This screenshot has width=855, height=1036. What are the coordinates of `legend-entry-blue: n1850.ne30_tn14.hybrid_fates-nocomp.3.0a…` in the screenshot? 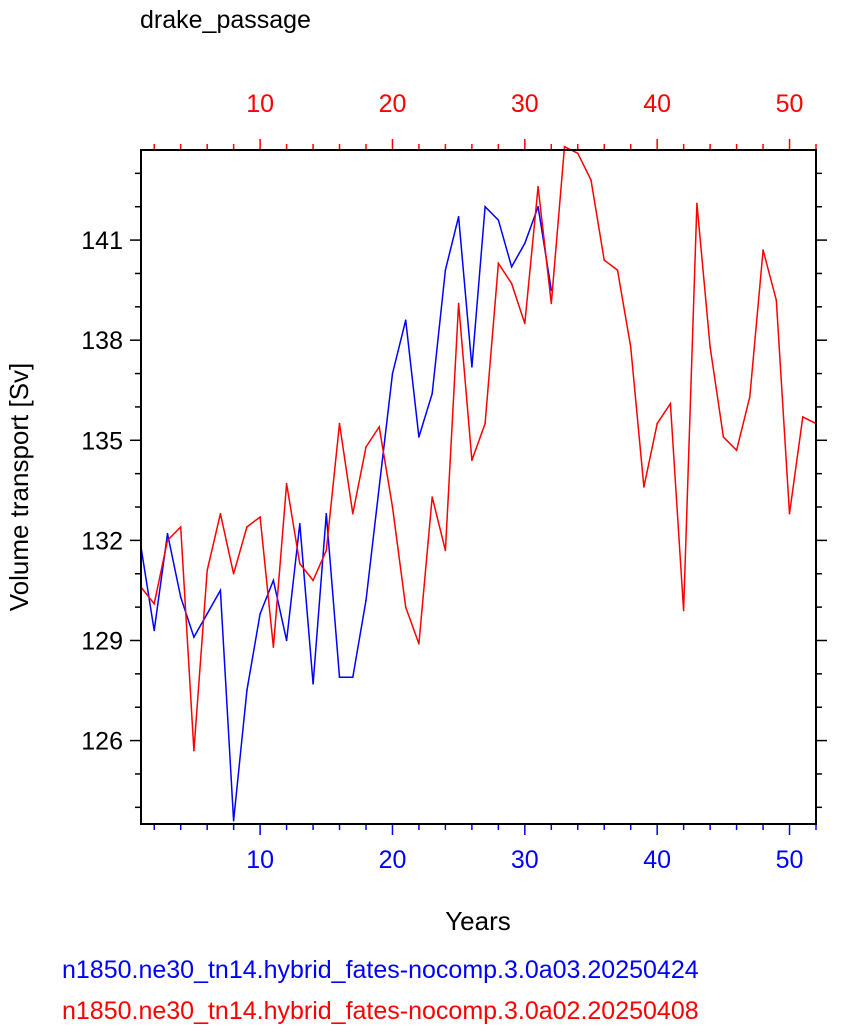 It's located at (380, 970).